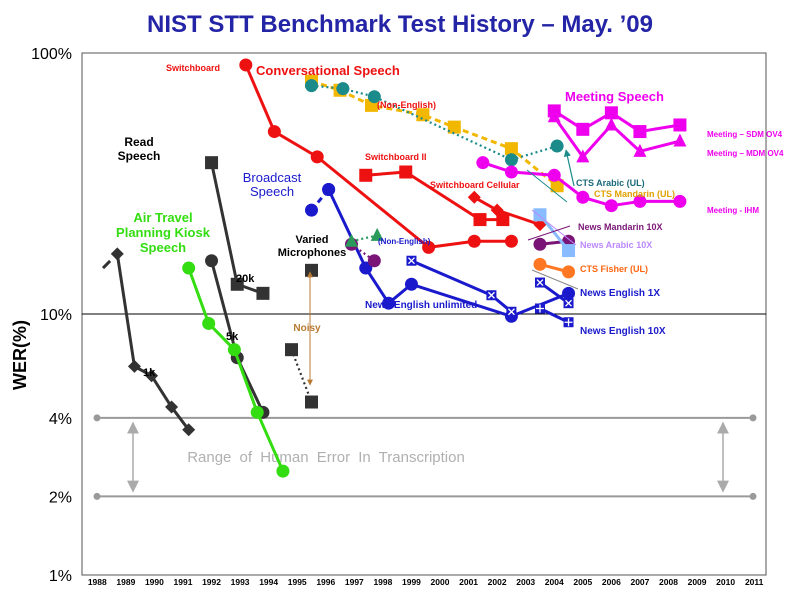 This screenshot has width=800, height=600. What do you see at coordinates (620, 227) in the screenshot?
I see `annotation-label: News Mandarin 10X` at bounding box center [620, 227].